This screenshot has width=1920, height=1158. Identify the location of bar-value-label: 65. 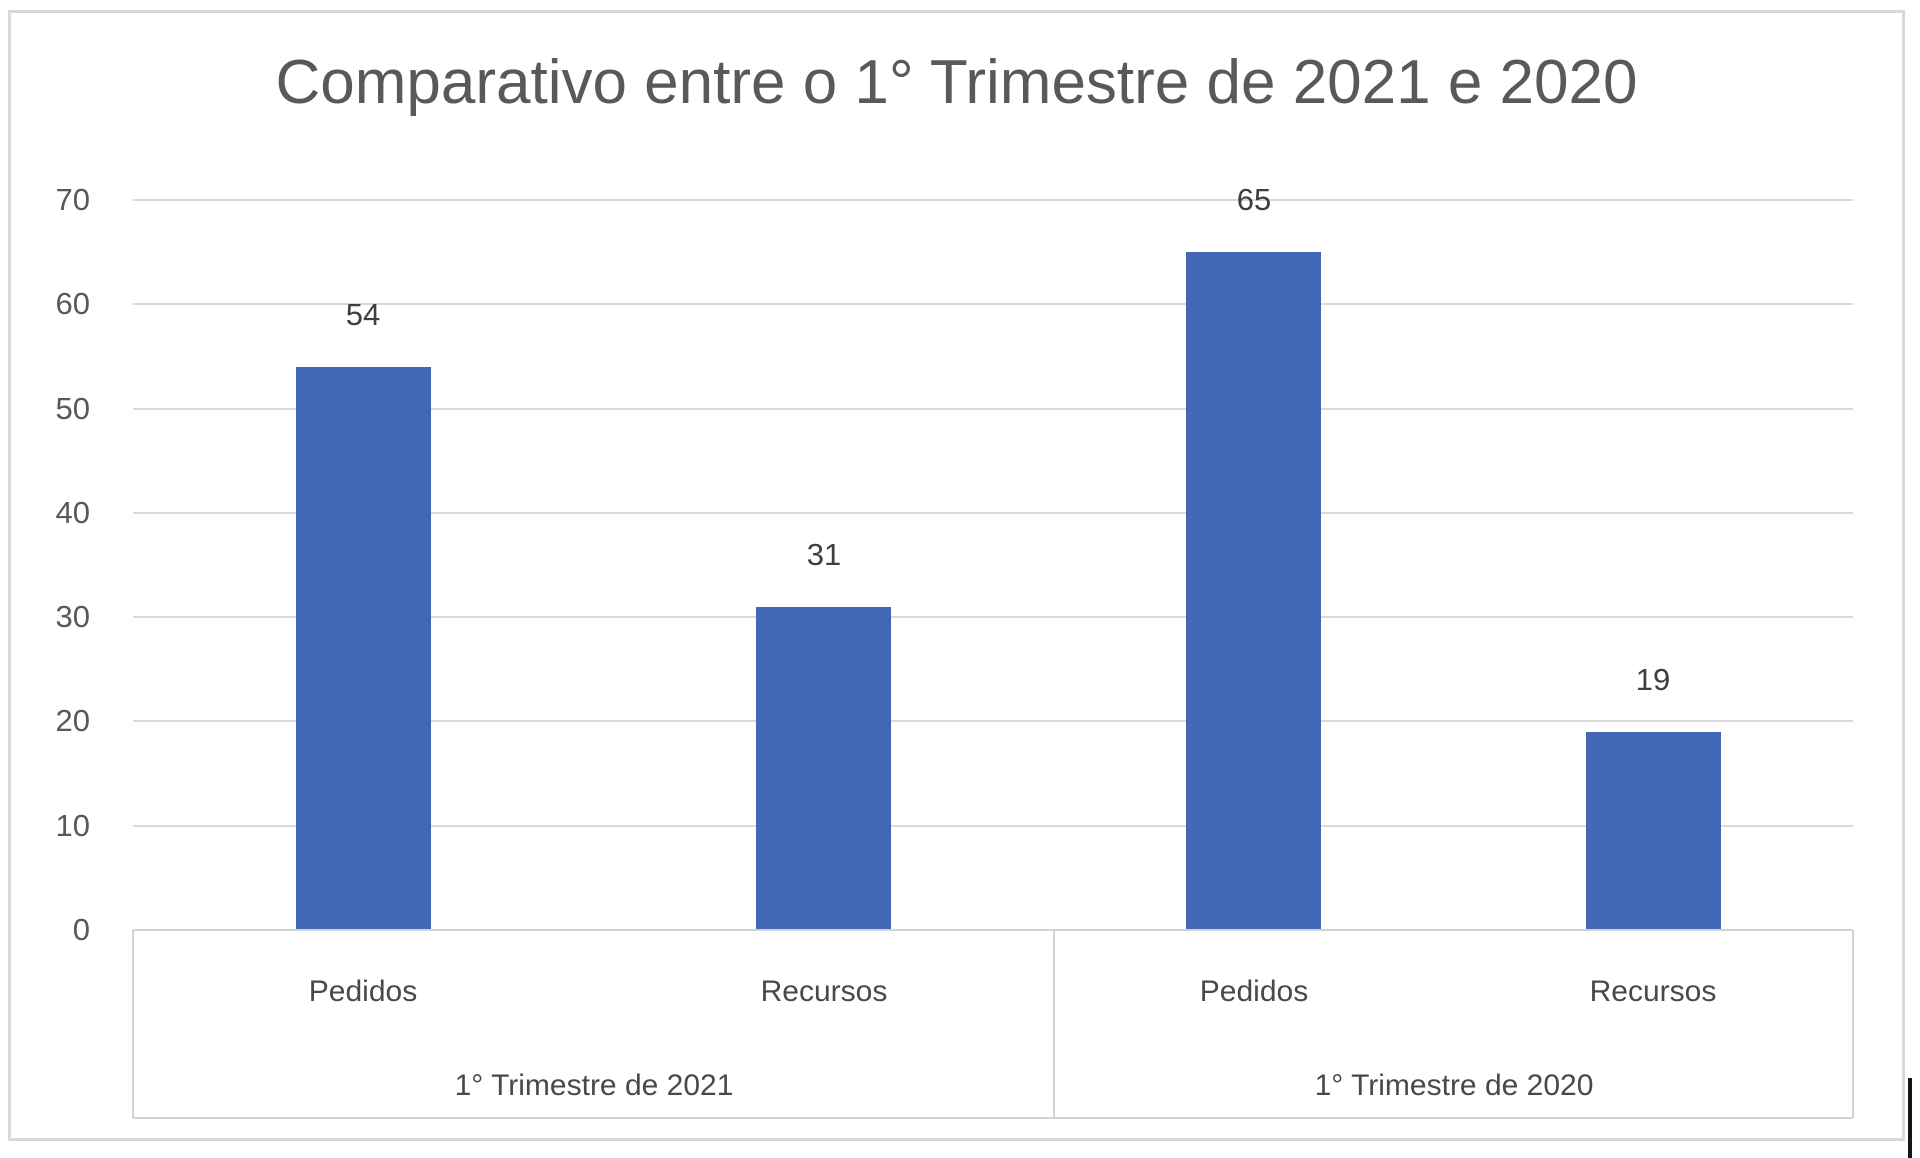
(1254, 199).